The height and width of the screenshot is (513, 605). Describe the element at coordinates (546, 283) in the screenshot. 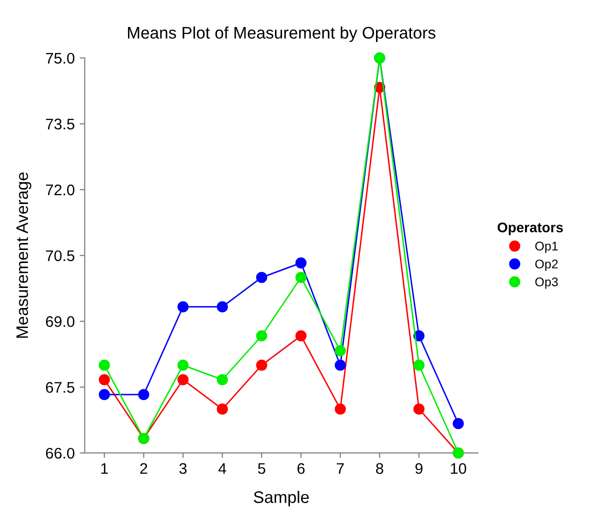

I see `legend-label: Op3` at that location.